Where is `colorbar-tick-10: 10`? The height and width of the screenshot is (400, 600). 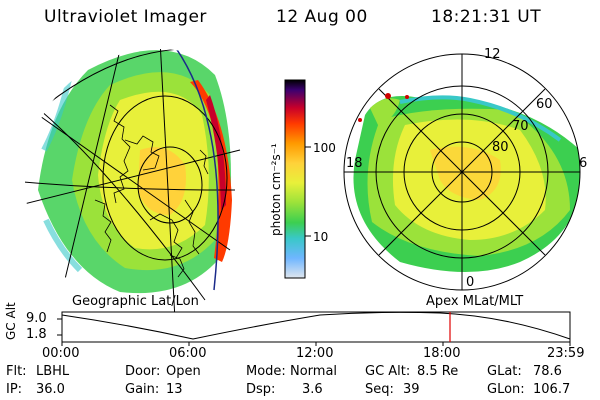 colorbar-tick-10: 10 is located at coordinates (321, 237).